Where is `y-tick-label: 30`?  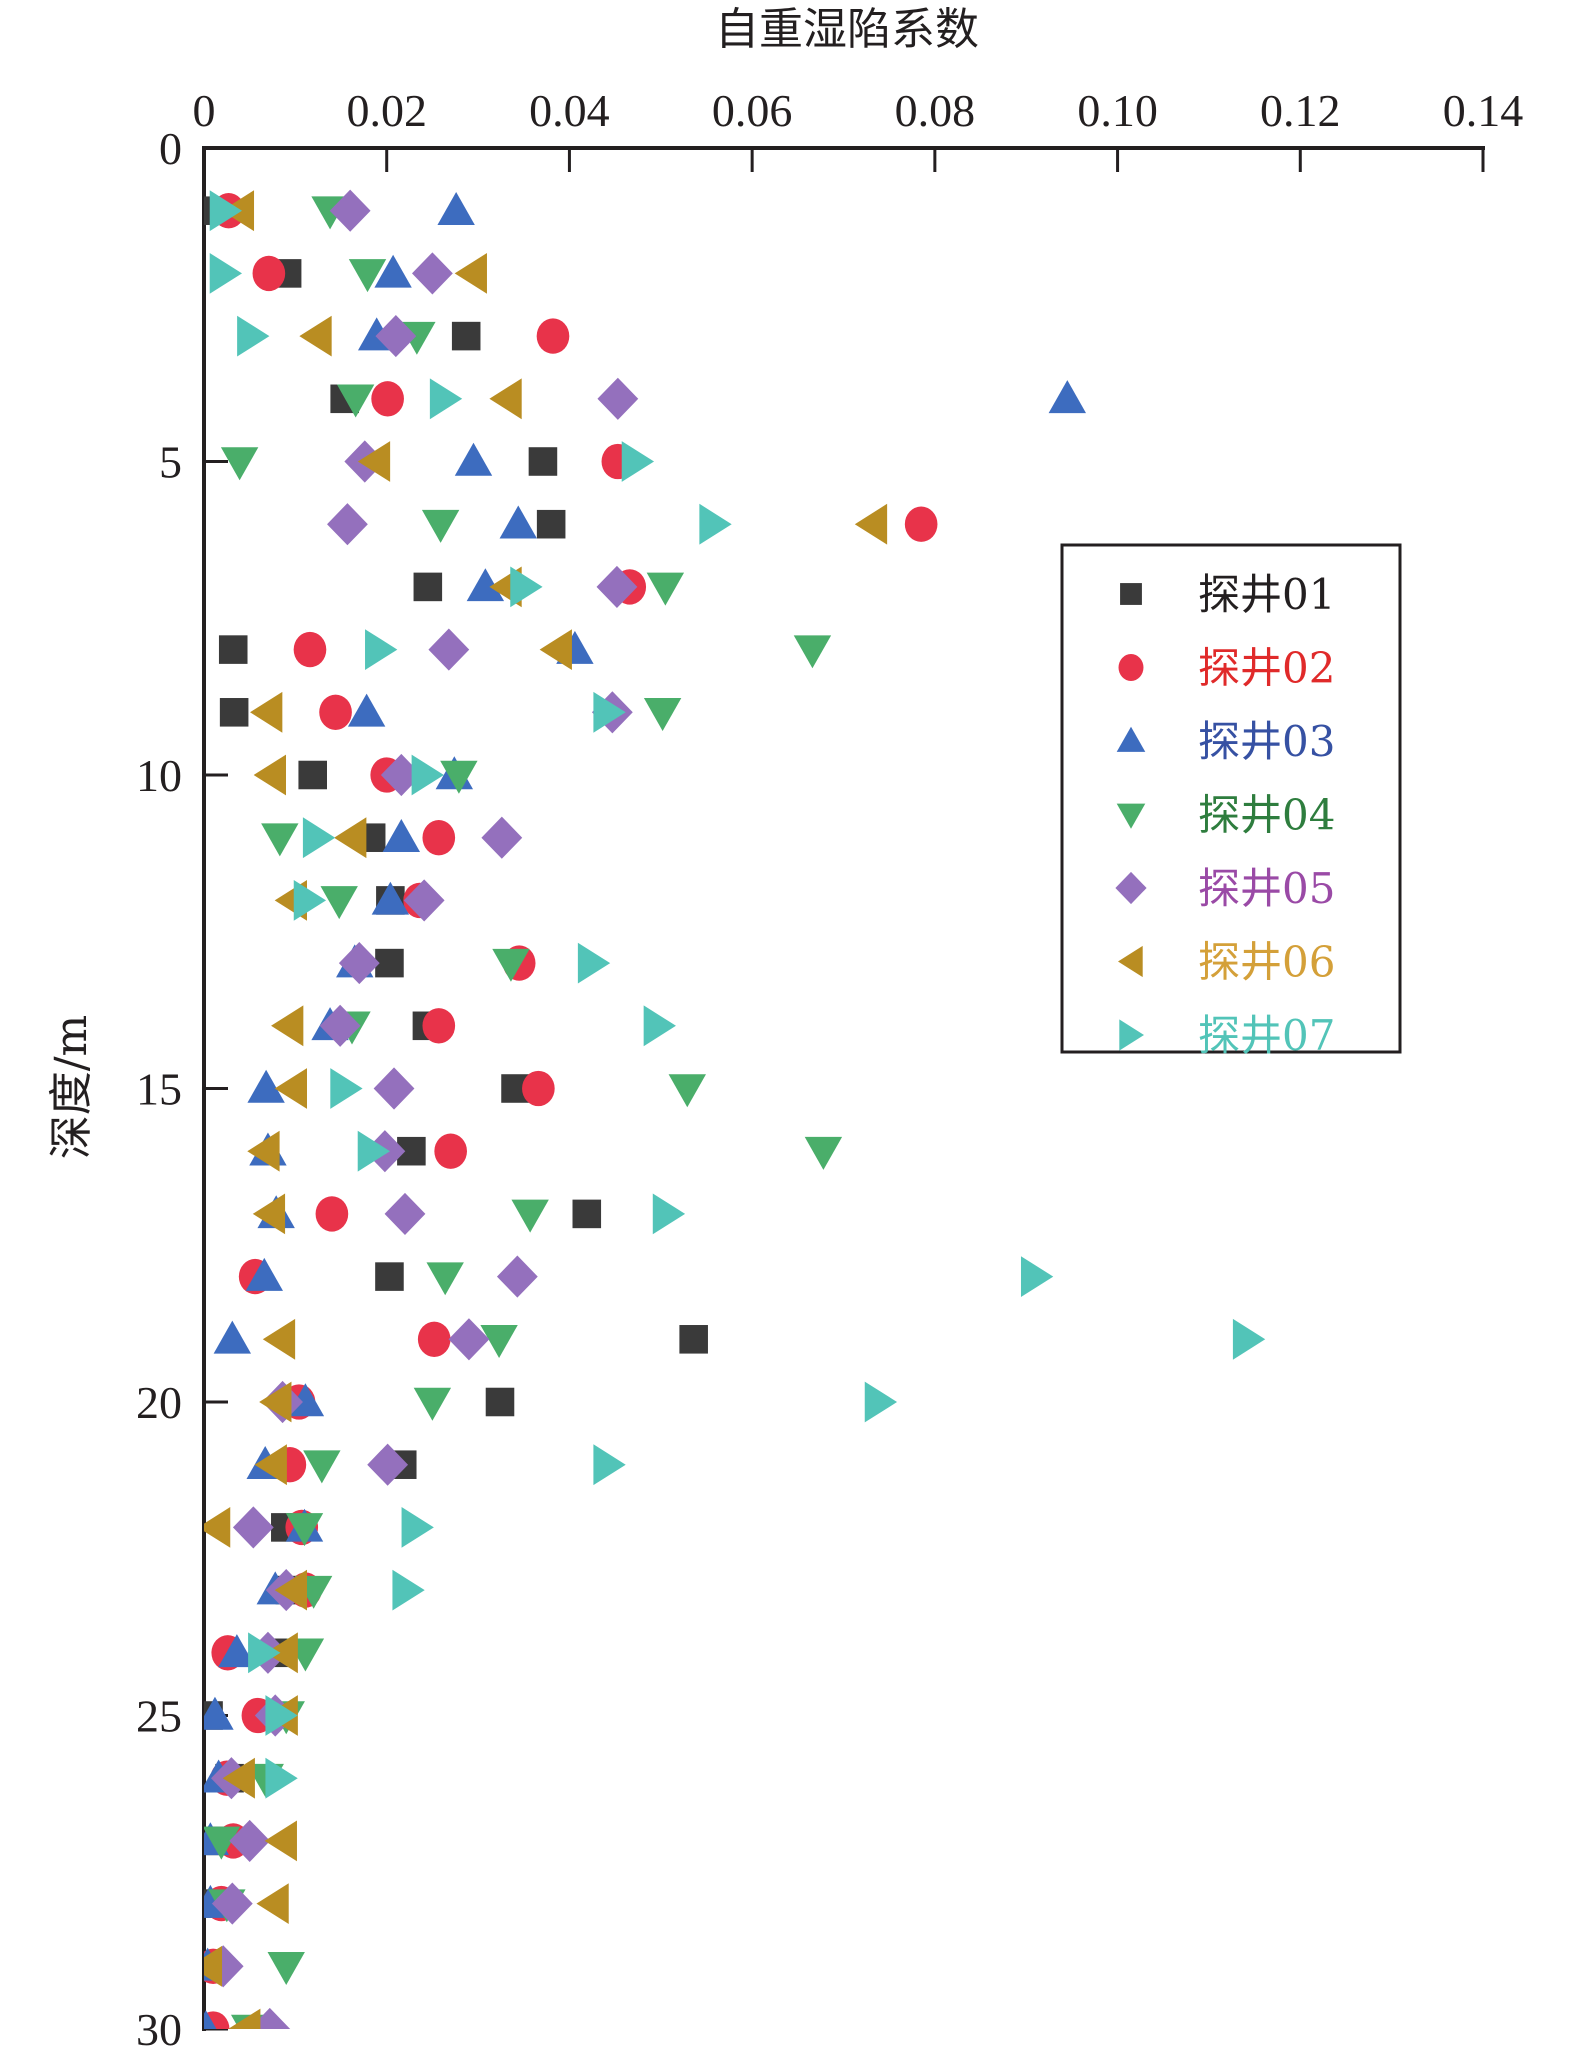 y-tick-label: 30 is located at coordinates (159, 2029).